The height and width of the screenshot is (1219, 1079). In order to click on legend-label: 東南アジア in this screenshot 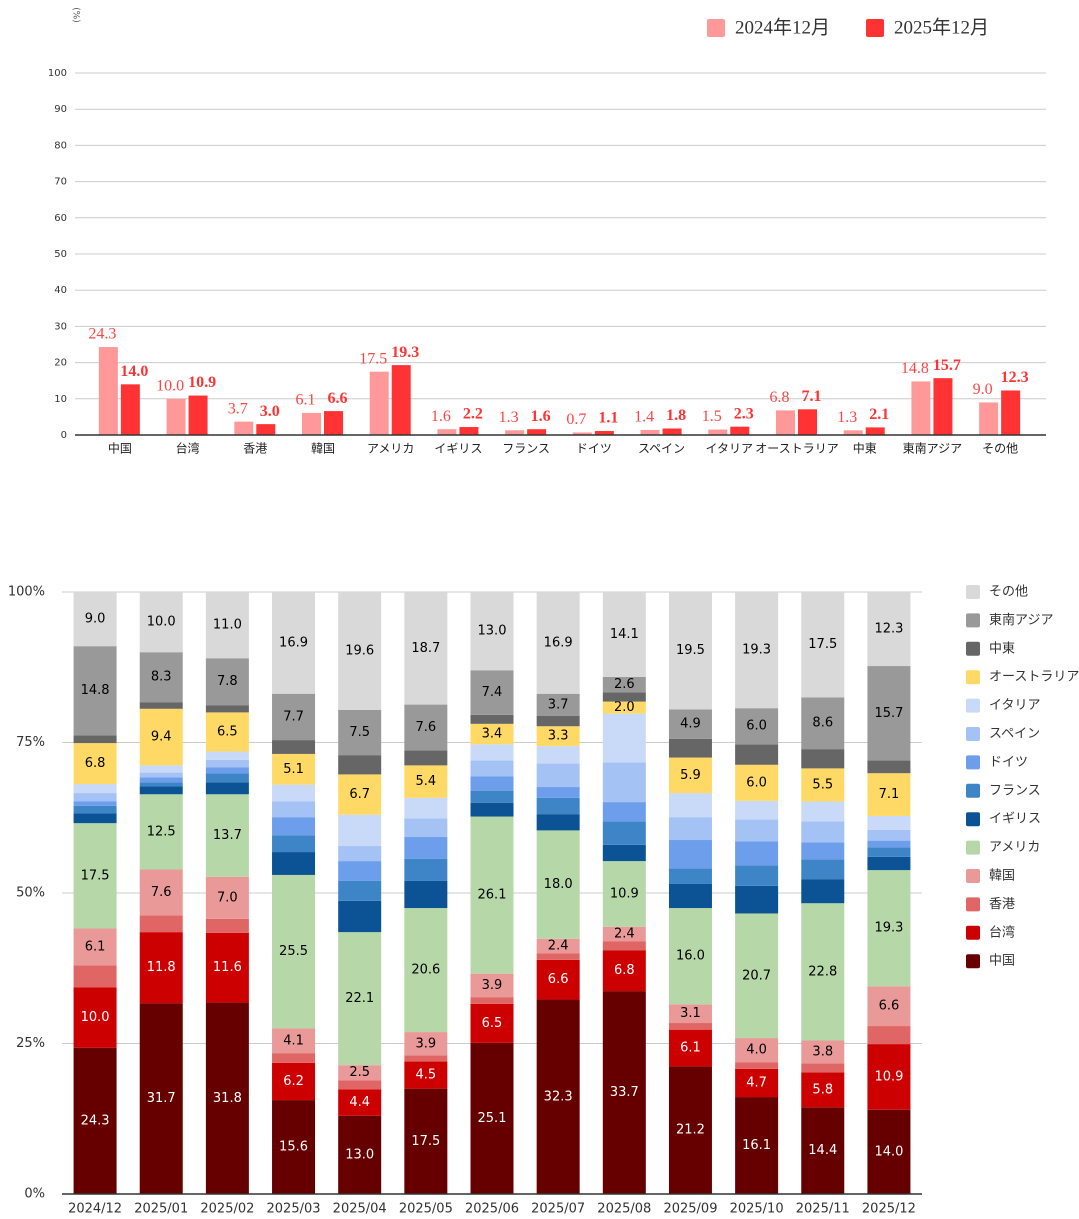, I will do `click(1021, 620)`.